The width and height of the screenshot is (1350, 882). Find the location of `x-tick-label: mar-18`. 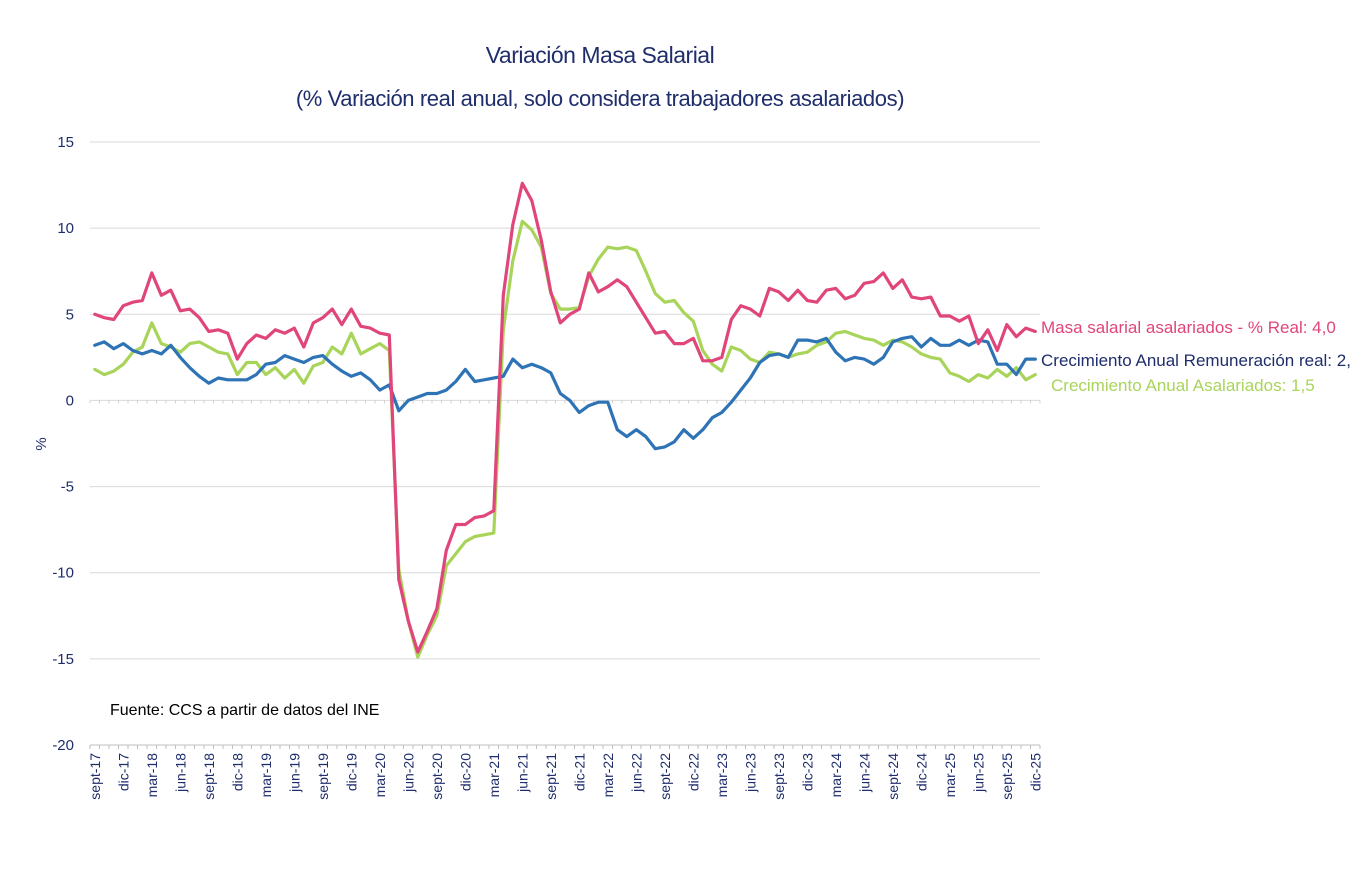

x-tick-label: mar-18 is located at coordinates (152, 775).